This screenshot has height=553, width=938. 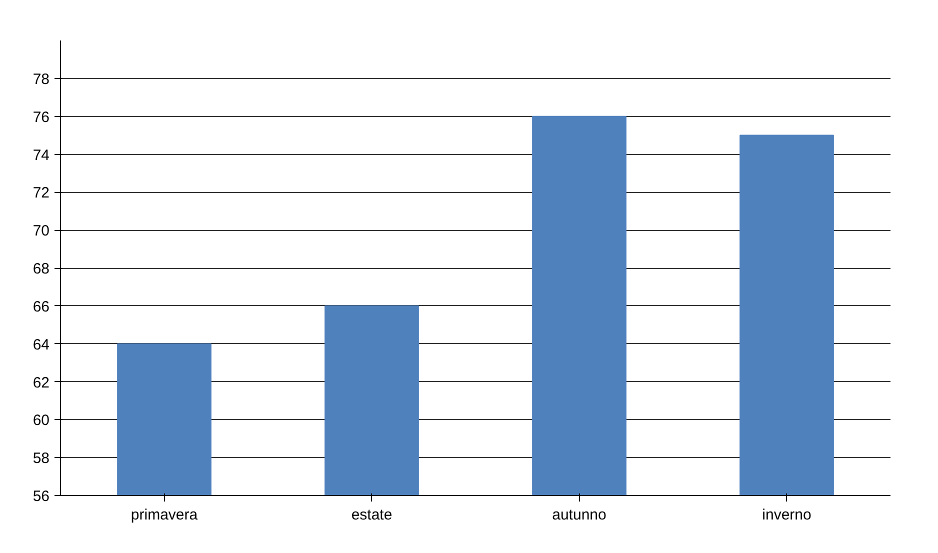 What do you see at coordinates (579, 515) in the screenshot?
I see `x-tick-label: autunno` at bounding box center [579, 515].